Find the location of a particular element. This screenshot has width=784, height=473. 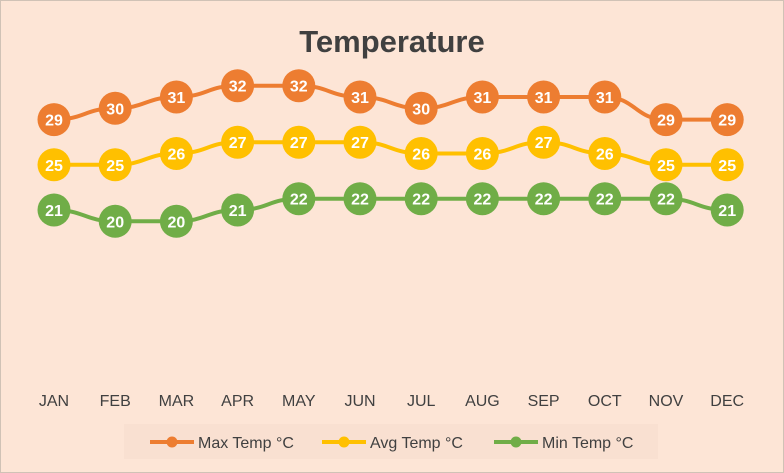

legend-label-max-temp: Max Temp °C is located at coordinates (246, 443).